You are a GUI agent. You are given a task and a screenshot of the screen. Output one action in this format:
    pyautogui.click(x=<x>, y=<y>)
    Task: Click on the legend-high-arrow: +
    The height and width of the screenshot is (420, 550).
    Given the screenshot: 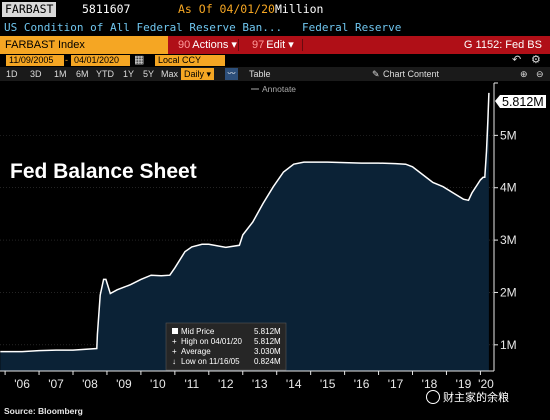 What is the action you would take?
    pyautogui.click(x=174, y=341)
    